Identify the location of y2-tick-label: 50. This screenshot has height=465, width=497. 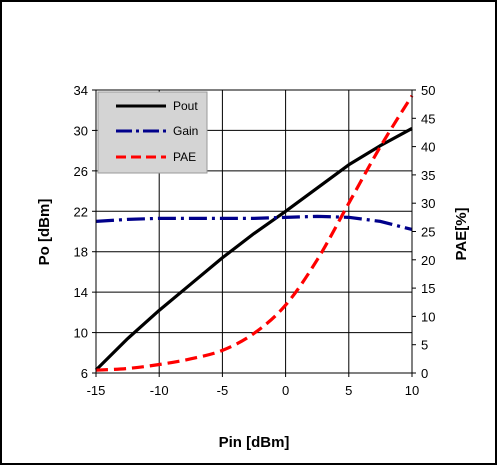
(428, 90).